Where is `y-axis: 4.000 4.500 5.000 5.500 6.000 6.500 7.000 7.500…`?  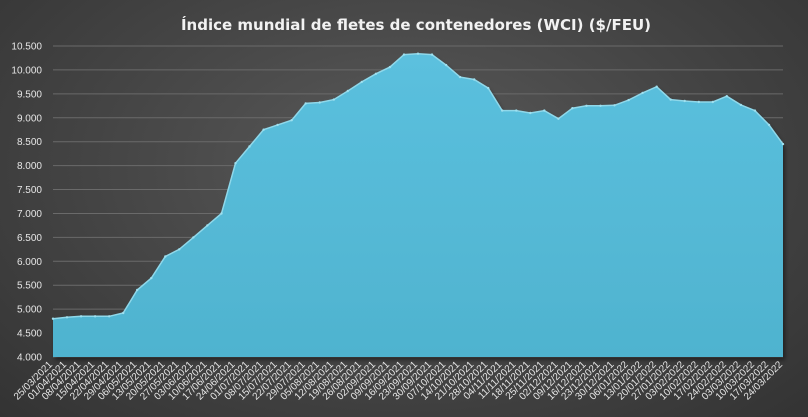
y-axis: 4.000 4.500 5.000 5.500 6.000 6.500 7.000 7.500… is located at coordinates (26, 203).